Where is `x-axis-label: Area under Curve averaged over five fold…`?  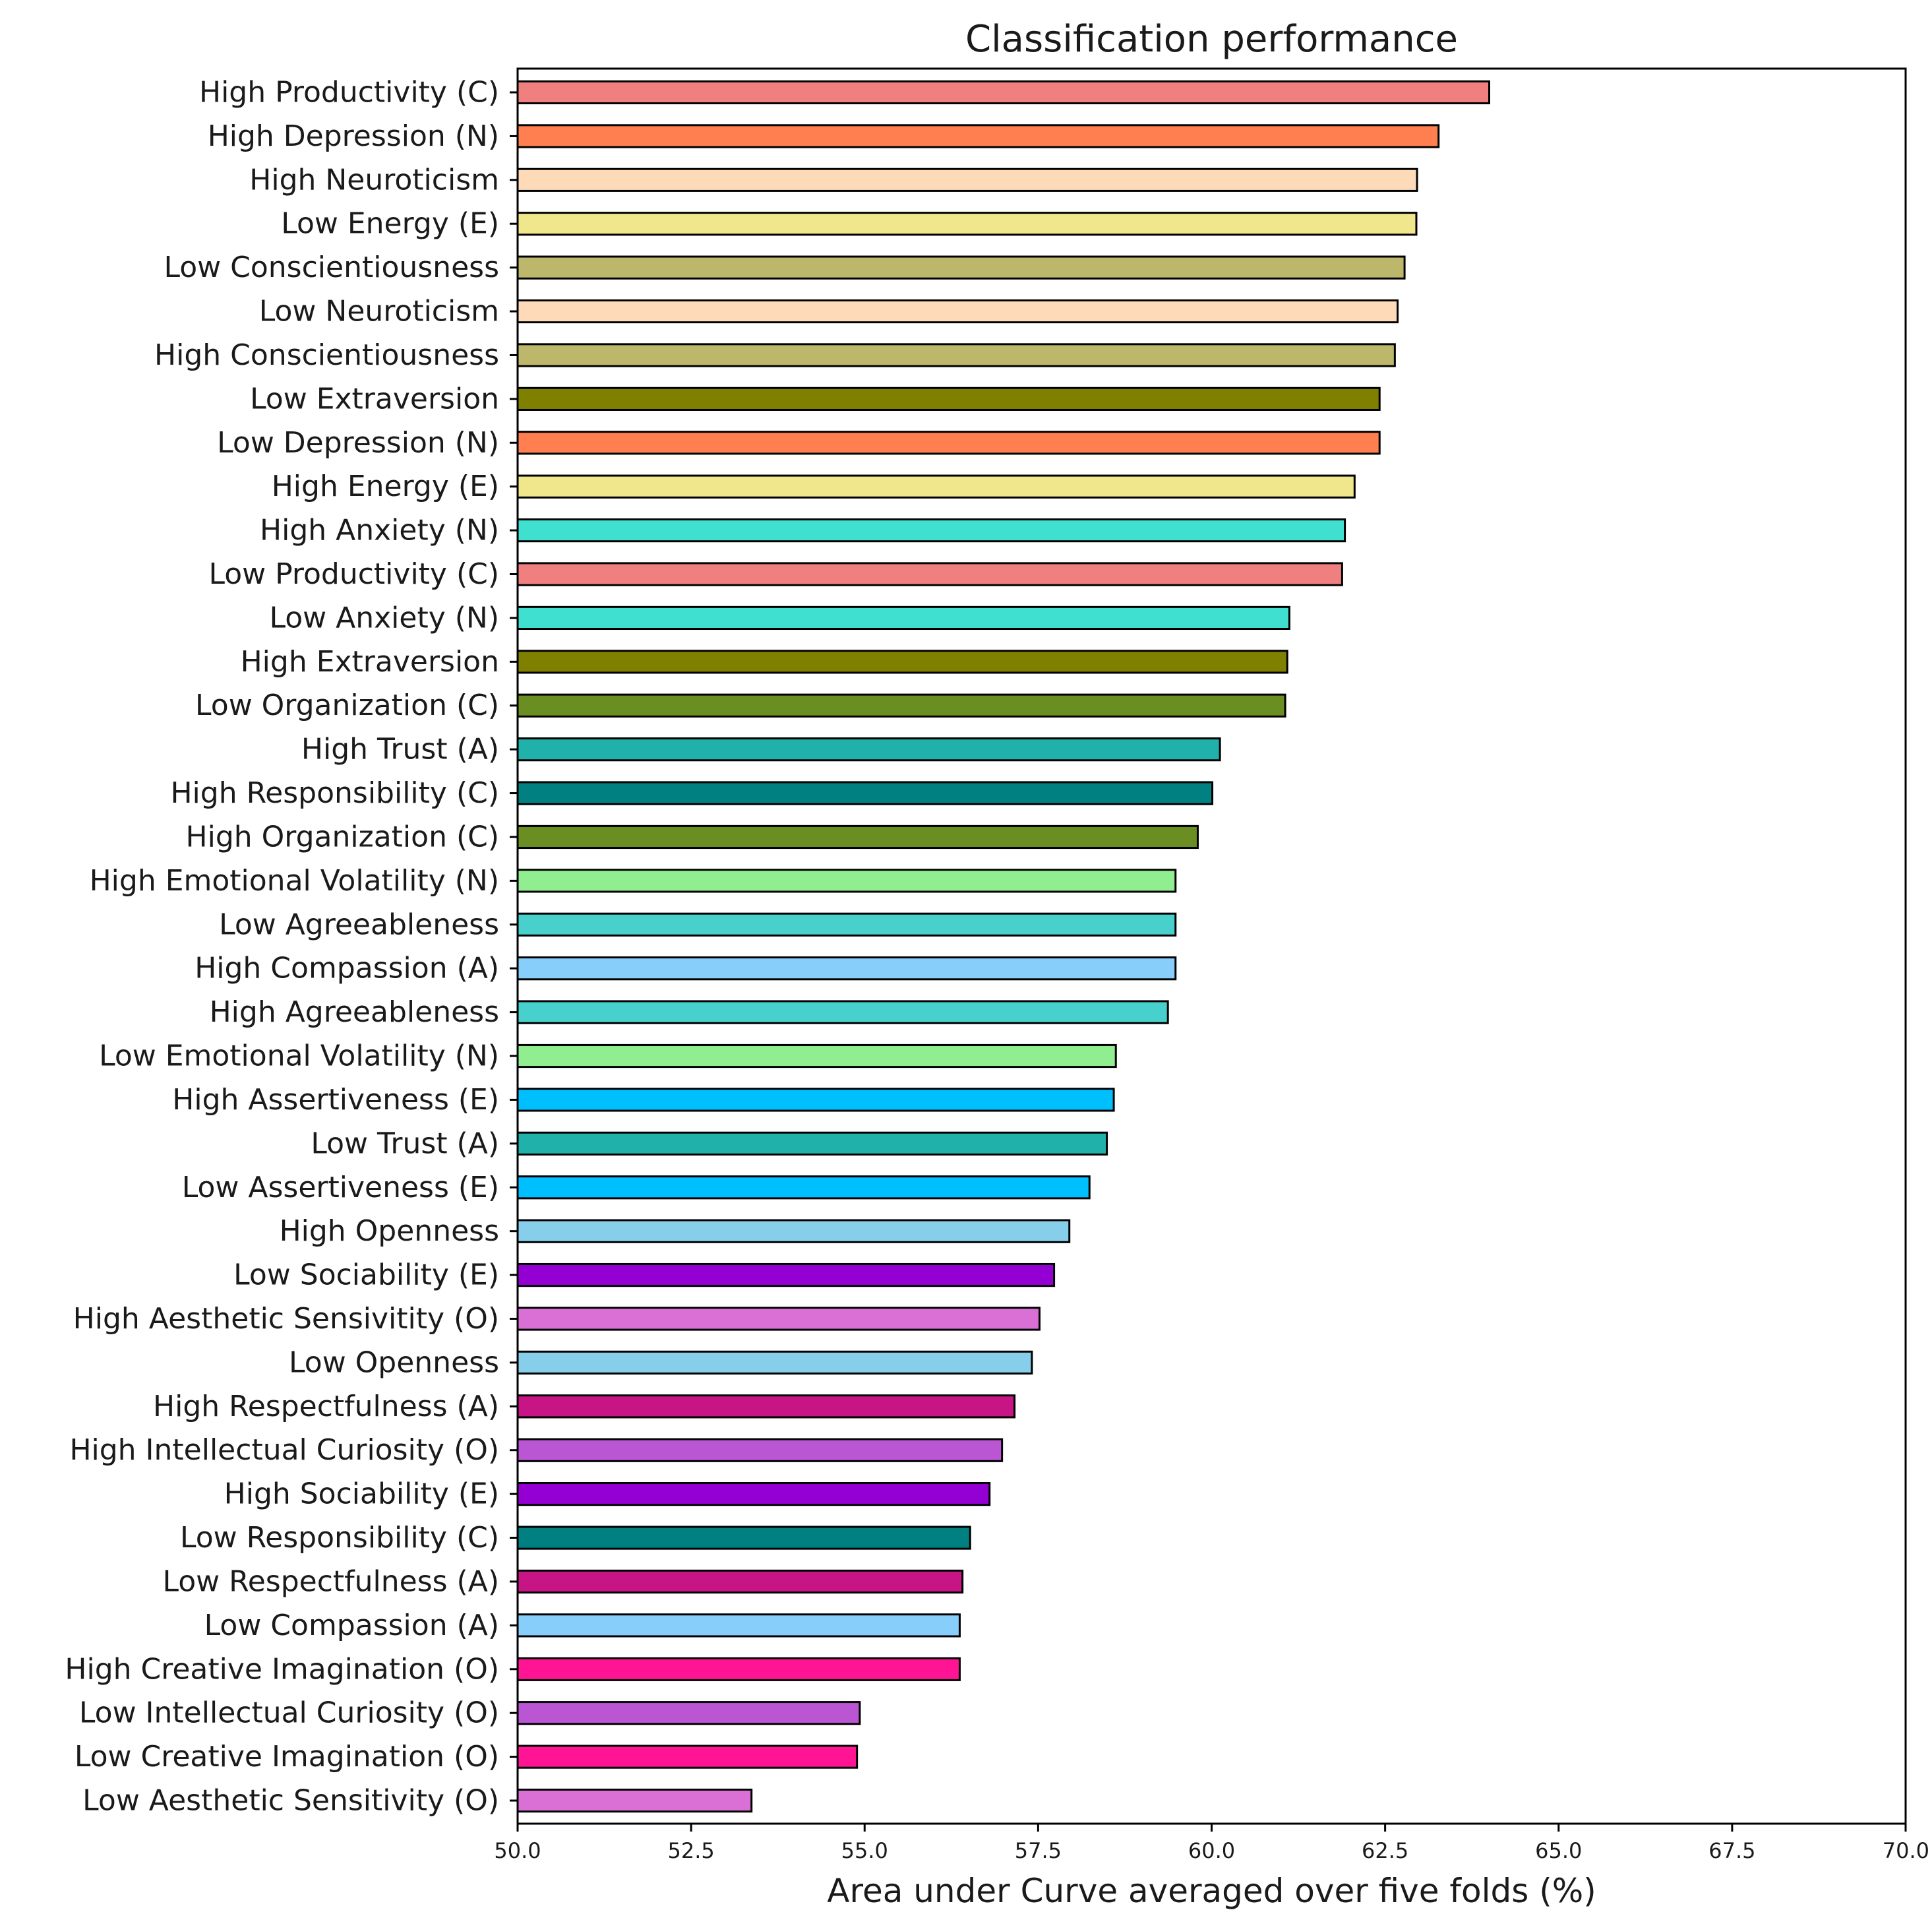 x-axis-label: Area under Curve averaged over five fold… is located at coordinates (1211, 1891).